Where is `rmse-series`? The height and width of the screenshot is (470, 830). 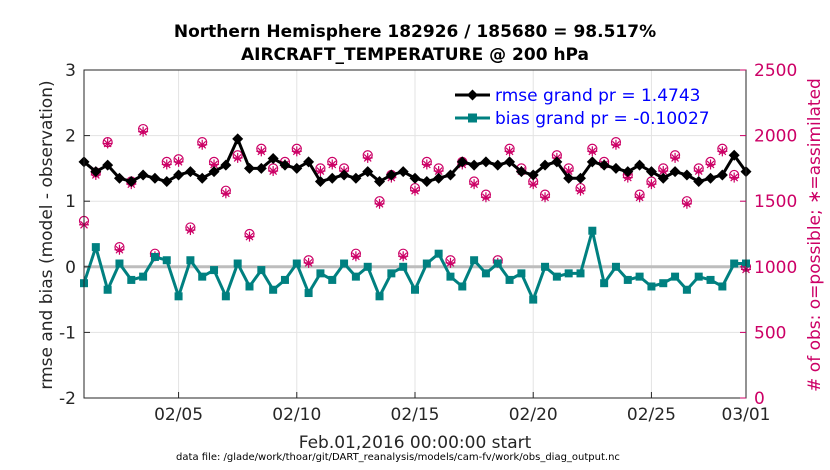 rmse-series is located at coordinates (415, 160).